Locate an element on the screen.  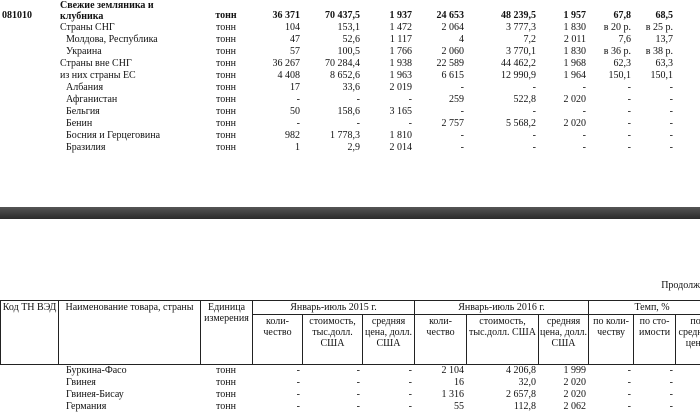
cell: 982 is located at coordinates (292, 135).